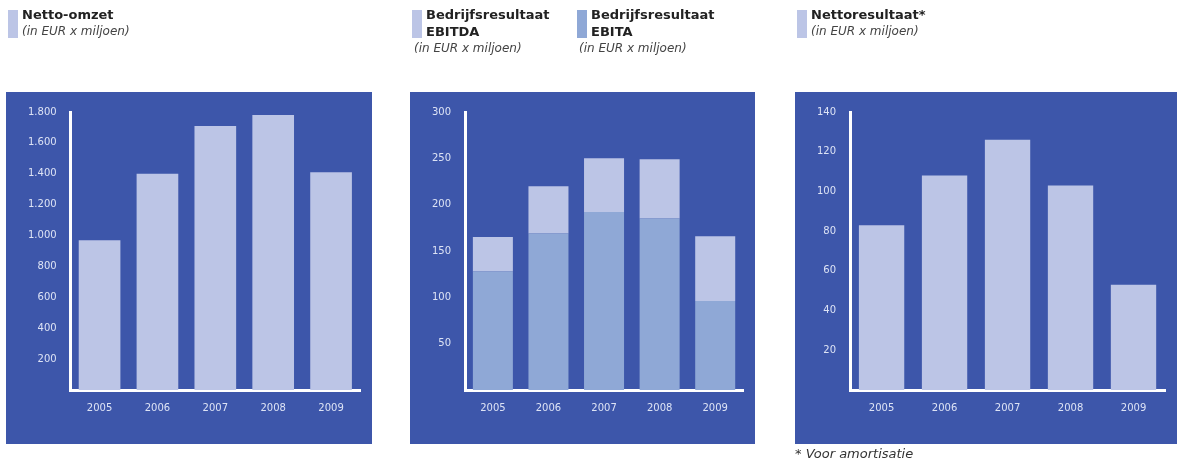 This screenshot has width=1177, height=470. What do you see at coordinates (47, 327) in the screenshot?
I see `y-tick-label: 400` at bounding box center [47, 327].